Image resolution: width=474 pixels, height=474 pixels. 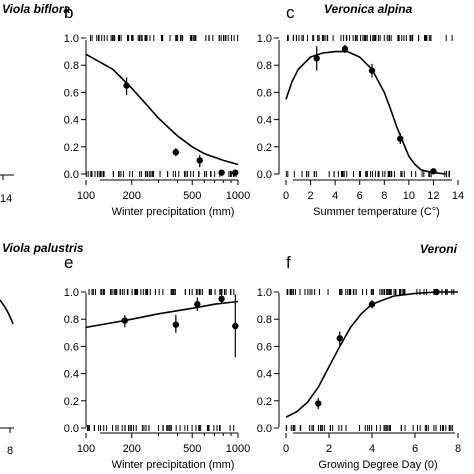 What do you see at coordinates (360, 196) in the screenshot?
I see `panel-c-x-tick-label: 6` at bounding box center [360, 196].